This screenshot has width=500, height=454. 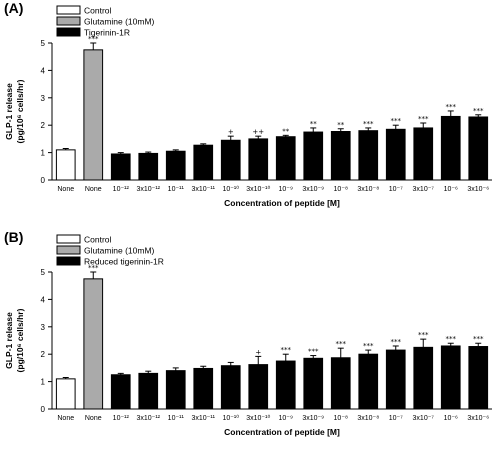 What do you see at coordinates (124, 262) in the screenshot?
I see `legend-label: Reduced tigerinin-1R` at bounding box center [124, 262].